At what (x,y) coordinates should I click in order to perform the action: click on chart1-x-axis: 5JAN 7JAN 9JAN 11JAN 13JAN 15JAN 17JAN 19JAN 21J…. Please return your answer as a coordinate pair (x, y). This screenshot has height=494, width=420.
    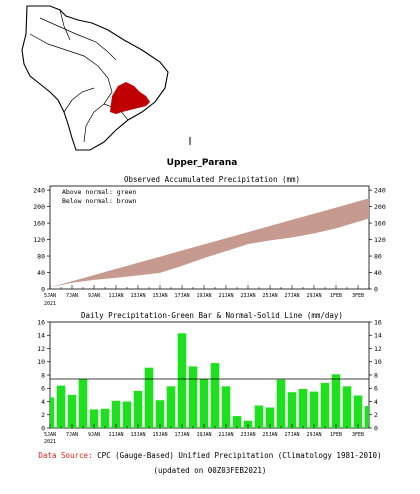
    Looking at the image, I should click on (207, 292).